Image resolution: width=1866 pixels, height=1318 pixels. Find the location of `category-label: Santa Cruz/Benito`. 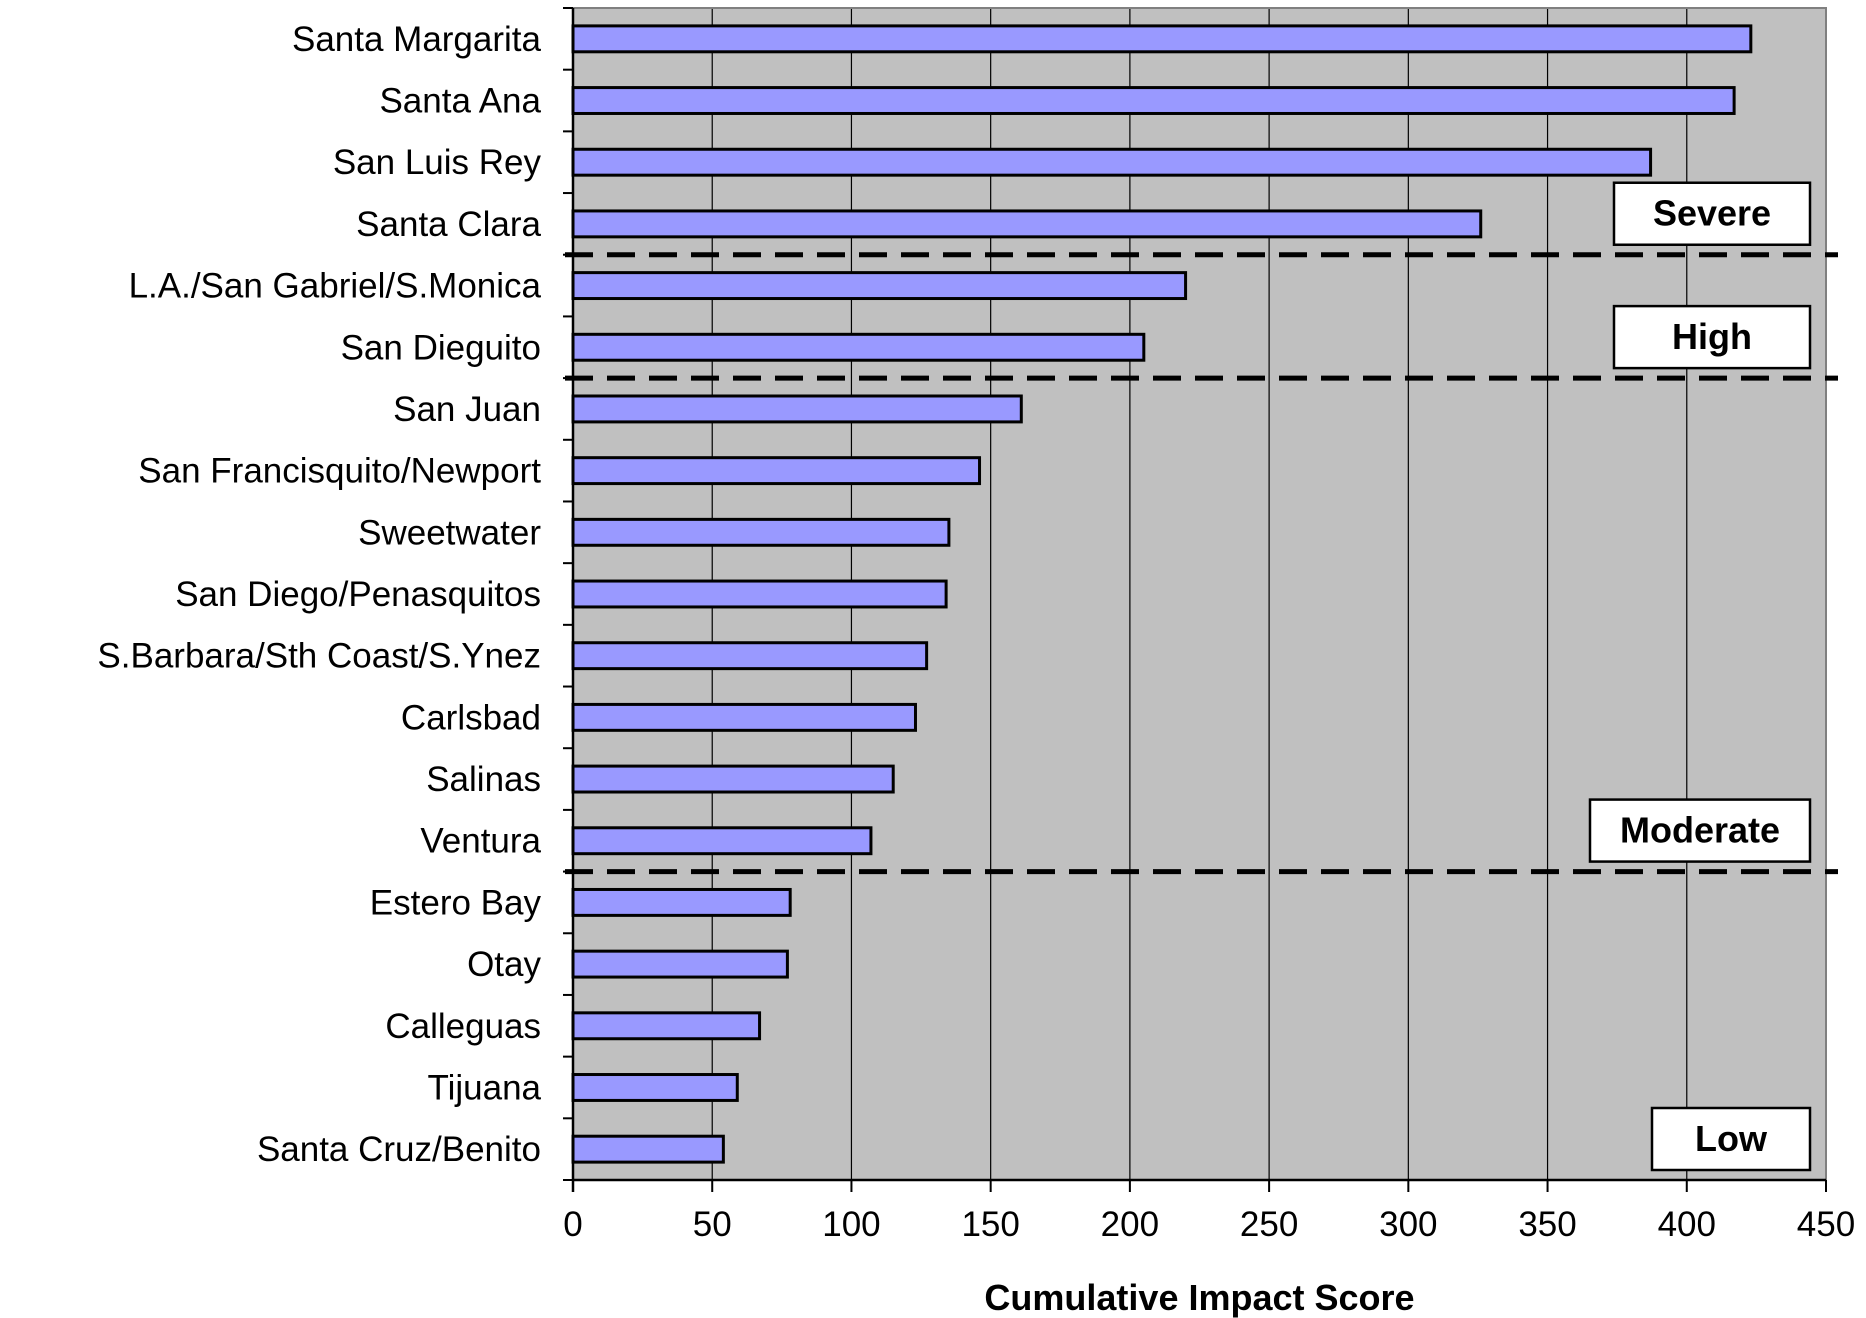

category-label: Santa Cruz/Benito is located at coordinates (399, 1149).